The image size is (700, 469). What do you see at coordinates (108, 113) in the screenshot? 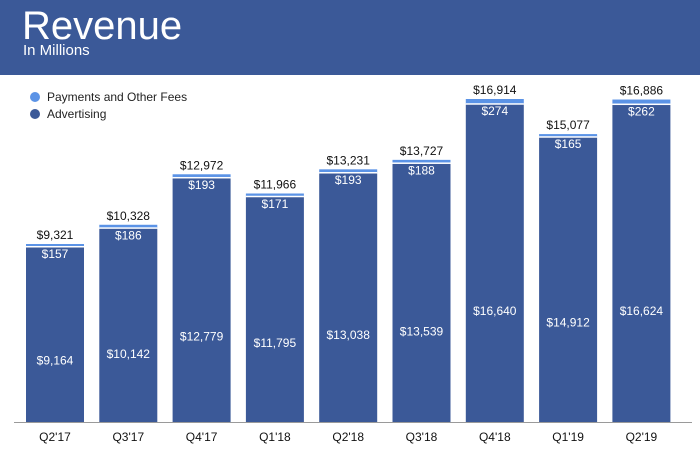
I see `legend-item-advertising: Advertising` at bounding box center [108, 113].